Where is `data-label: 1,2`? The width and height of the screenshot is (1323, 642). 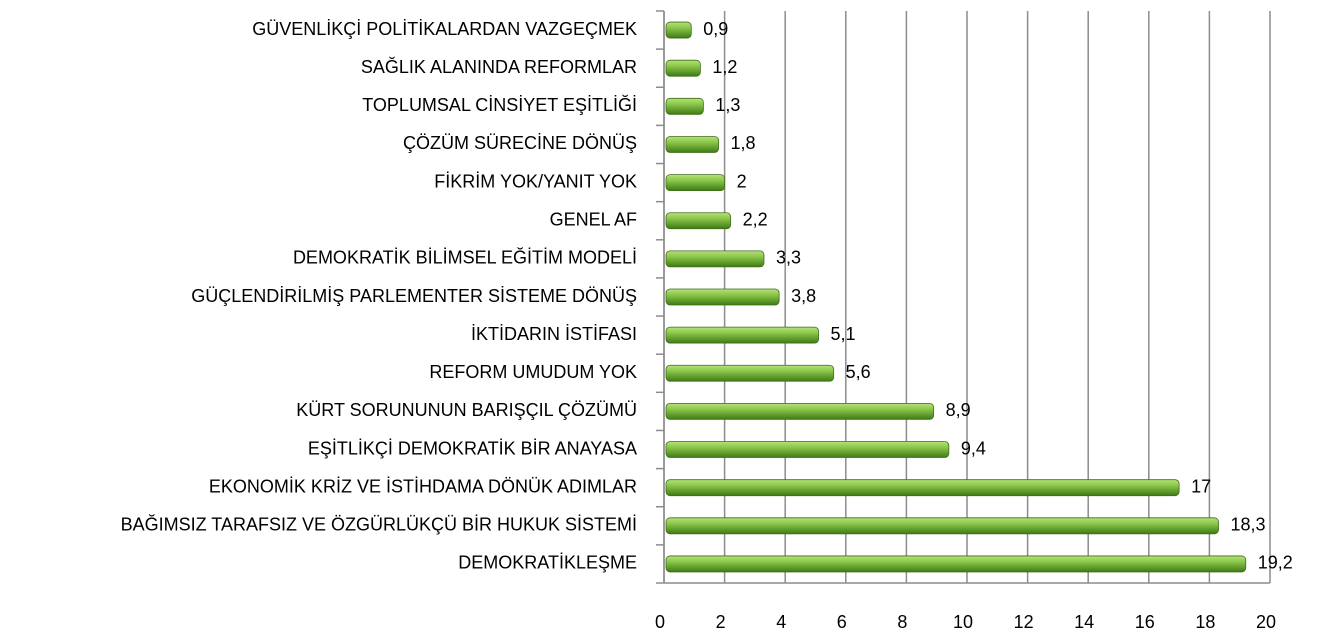 data-label: 1,2 is located at coordinates (724, 67).